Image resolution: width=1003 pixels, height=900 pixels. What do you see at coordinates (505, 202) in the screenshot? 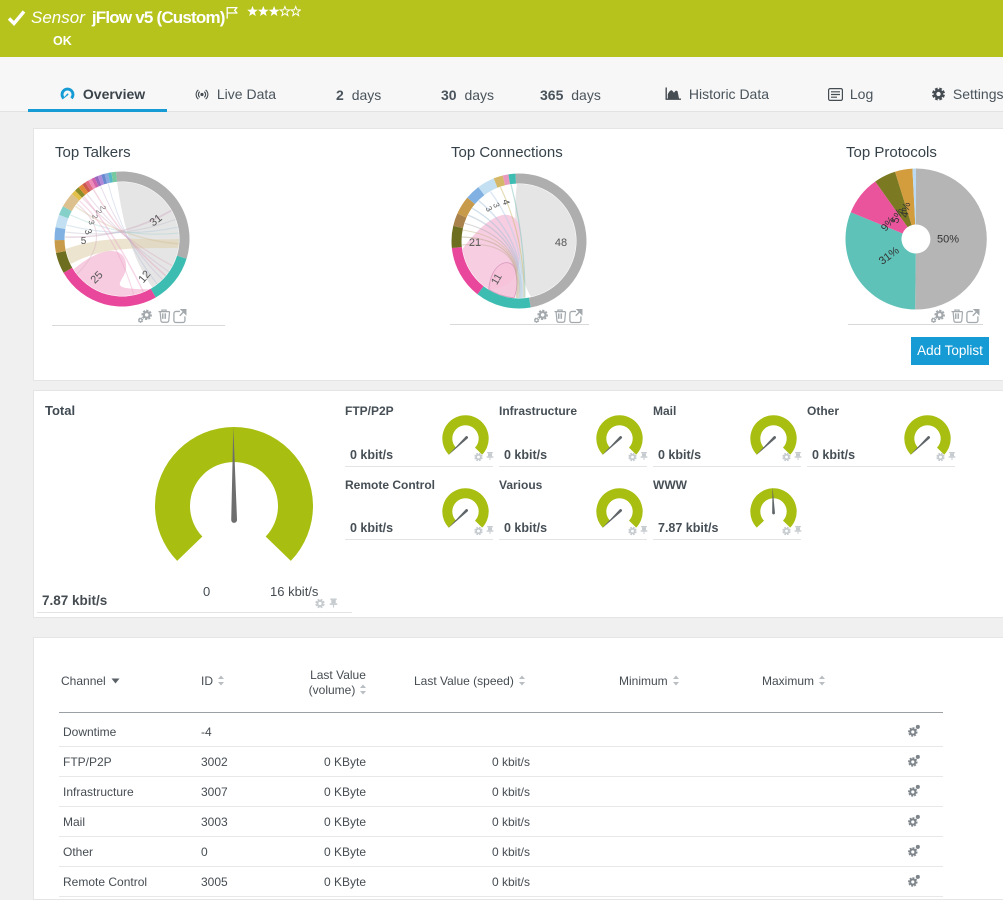
I see `svg-text: 4` at bounding box center [505, 202].